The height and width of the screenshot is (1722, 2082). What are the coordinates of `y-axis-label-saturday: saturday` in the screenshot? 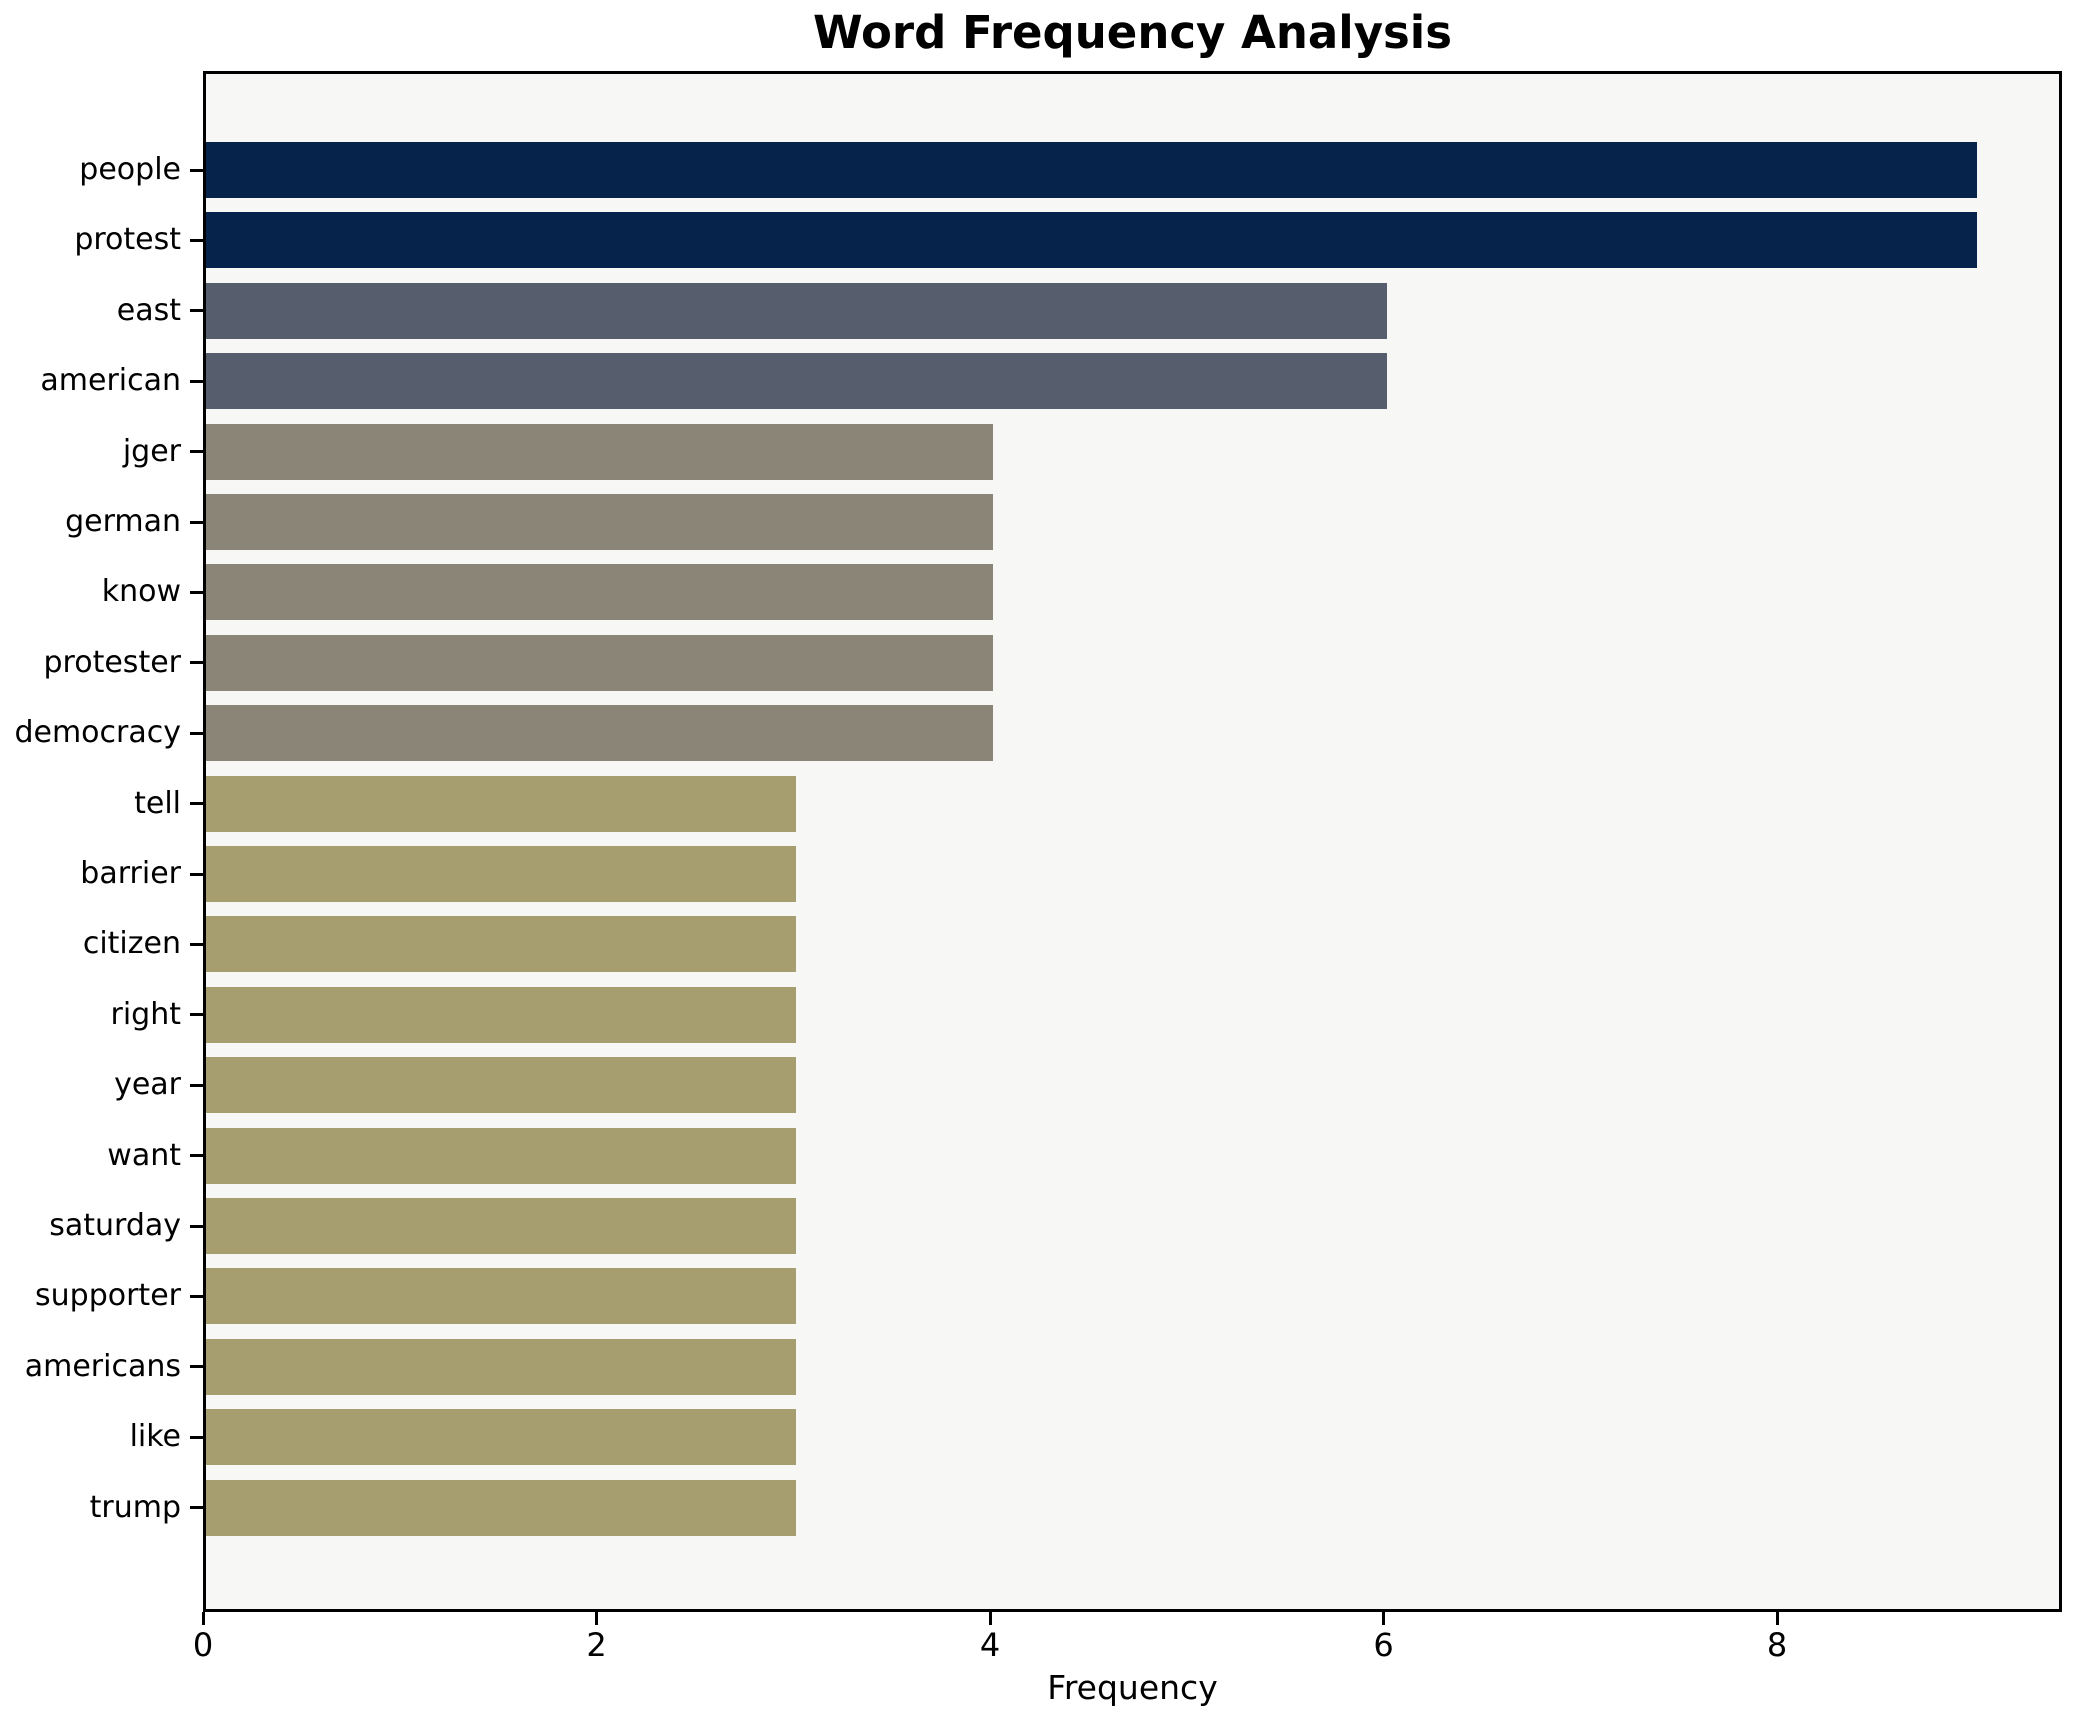 It's located at (115, 1225).